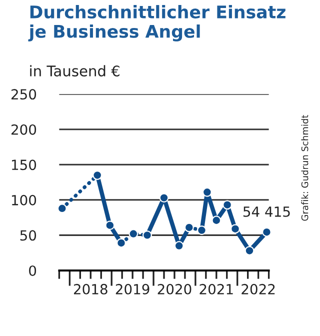 The width and height of the screenshot is (320, 336). What do you see at coordinates (24, 165) in the screenshot?
I see `y-tick-label: 150` at bounding box center [24, 165].